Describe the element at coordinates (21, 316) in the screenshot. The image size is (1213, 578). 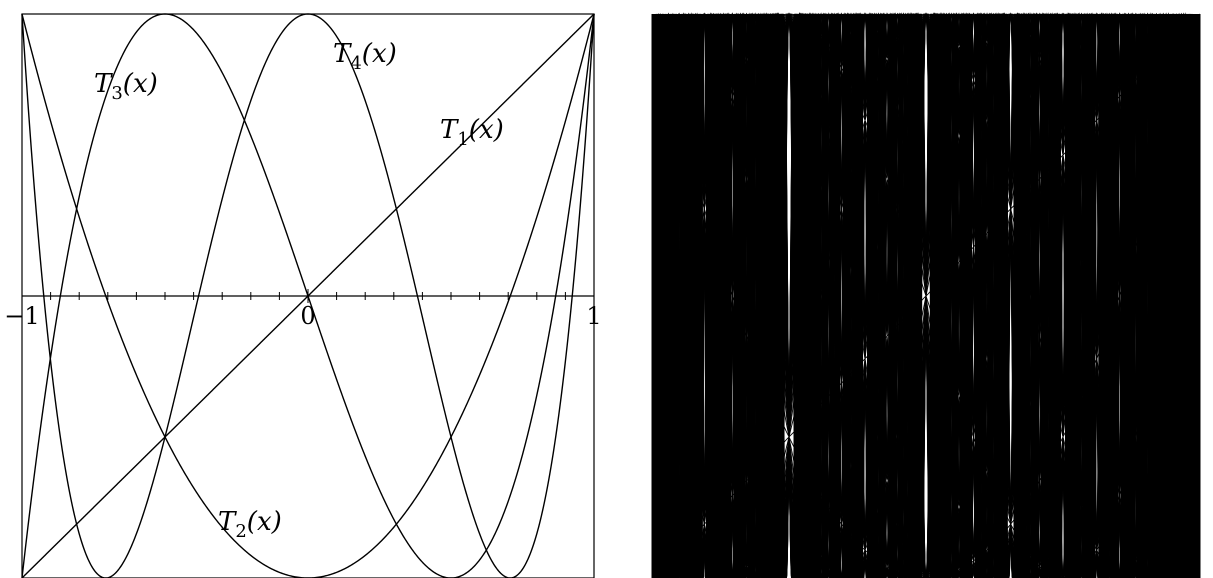
I see `x-tick-label-min: −1` at that location.